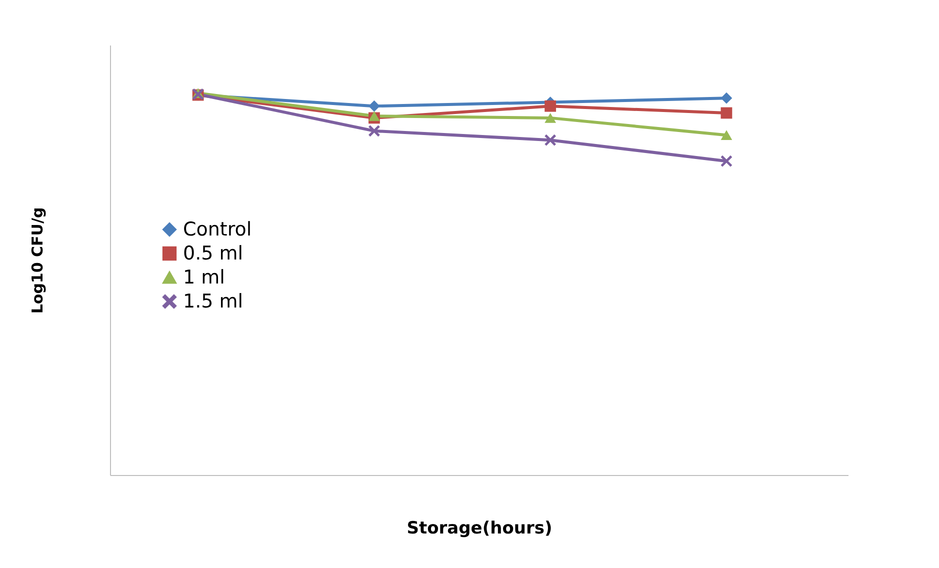  Describe the element at coordinates (37, 260) in the screenshot. I see `y-axis-title: Log10 CFU/g` at that location.